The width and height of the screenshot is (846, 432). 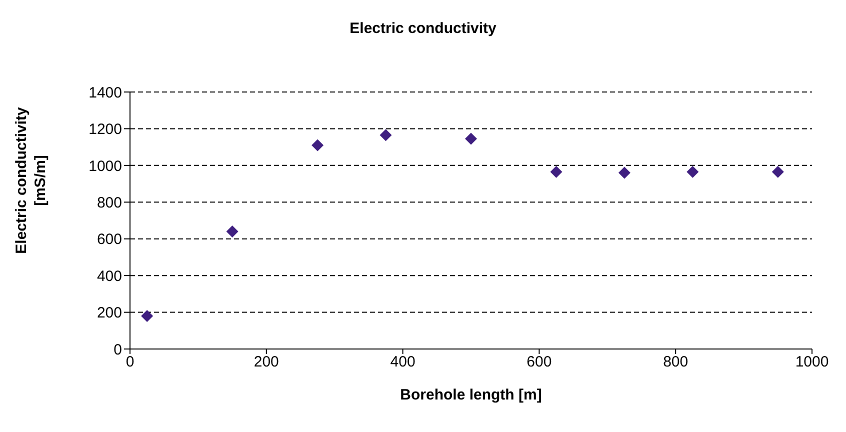 I want to click on y-tick-label: 1400, so click(x=105, y=93).